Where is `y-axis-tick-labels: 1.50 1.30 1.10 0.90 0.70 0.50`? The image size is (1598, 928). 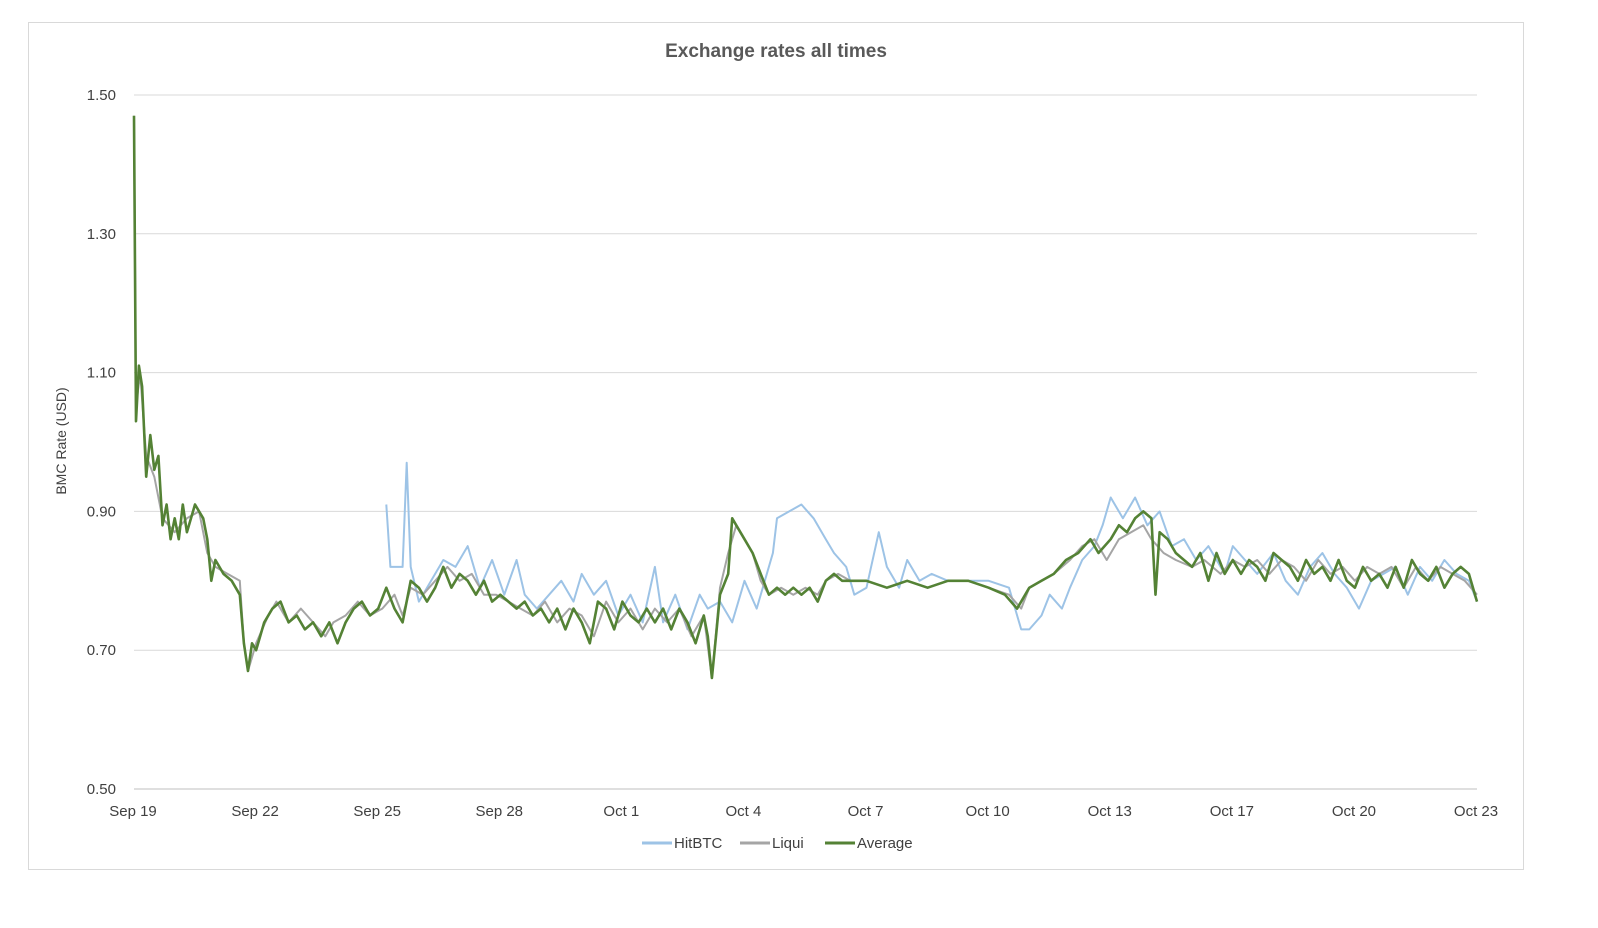 y-axis-tick-labels: 1.50 1.30 1.10 0.90 0.70 0.50 is located at coordinates (101, 442).